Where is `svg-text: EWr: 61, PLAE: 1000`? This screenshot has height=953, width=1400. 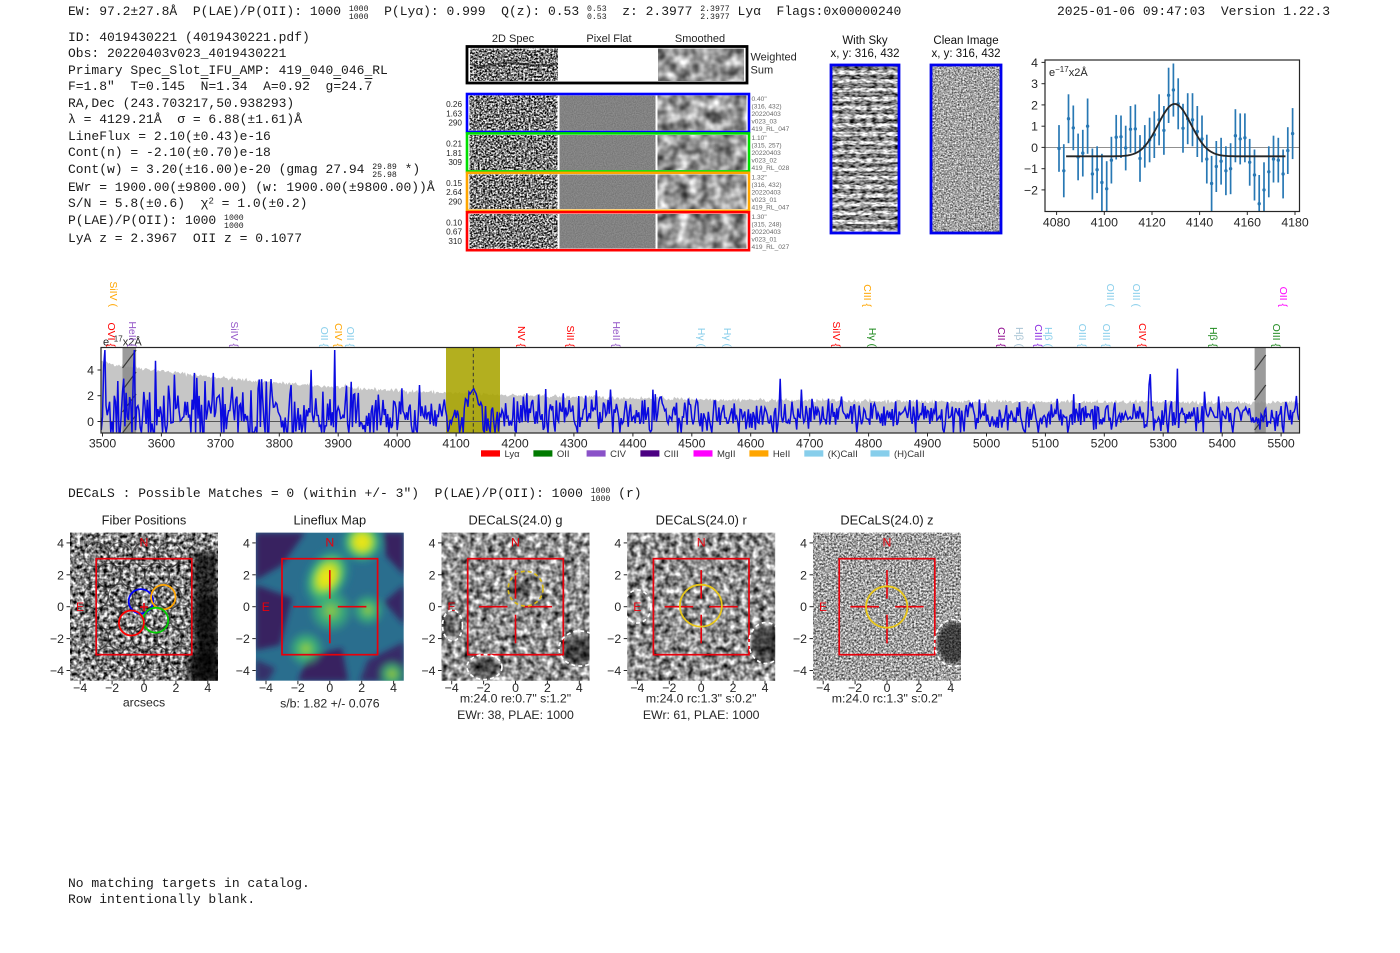
svg-text: EWr: 61, PLAE: 1000 is located at coordinates (701, 715).